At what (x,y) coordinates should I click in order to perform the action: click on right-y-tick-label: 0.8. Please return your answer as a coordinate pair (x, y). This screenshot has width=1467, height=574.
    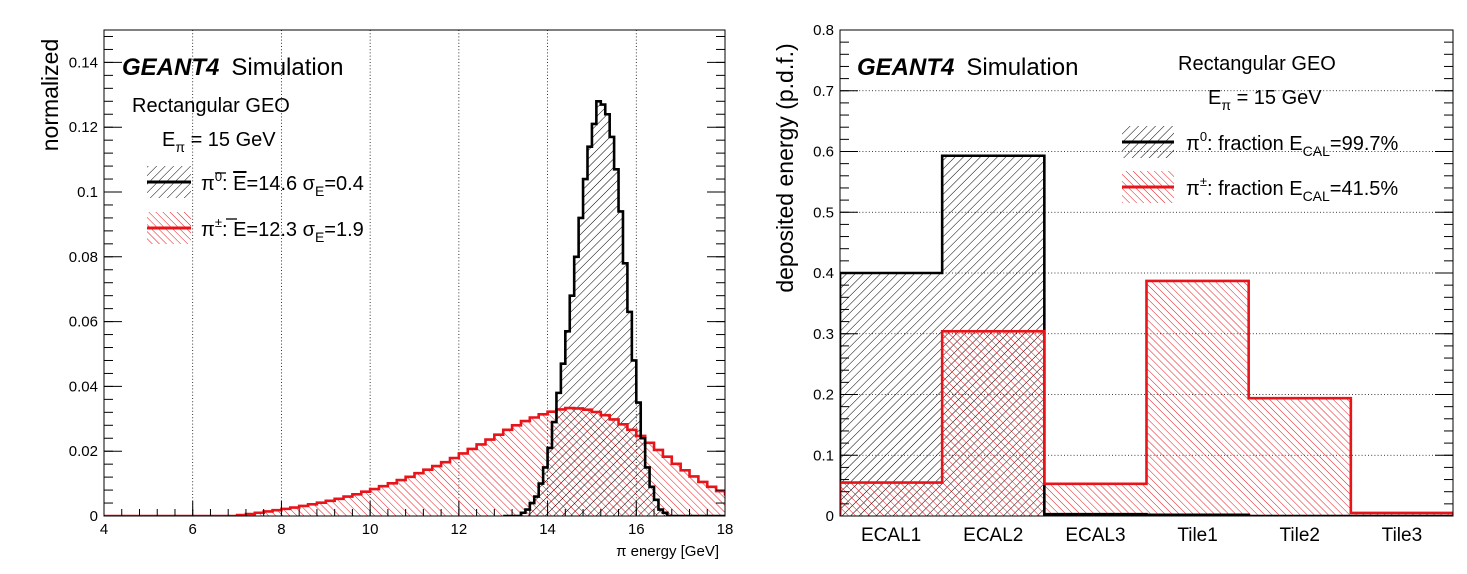
    Looking at the image, I should click on (823, 30).